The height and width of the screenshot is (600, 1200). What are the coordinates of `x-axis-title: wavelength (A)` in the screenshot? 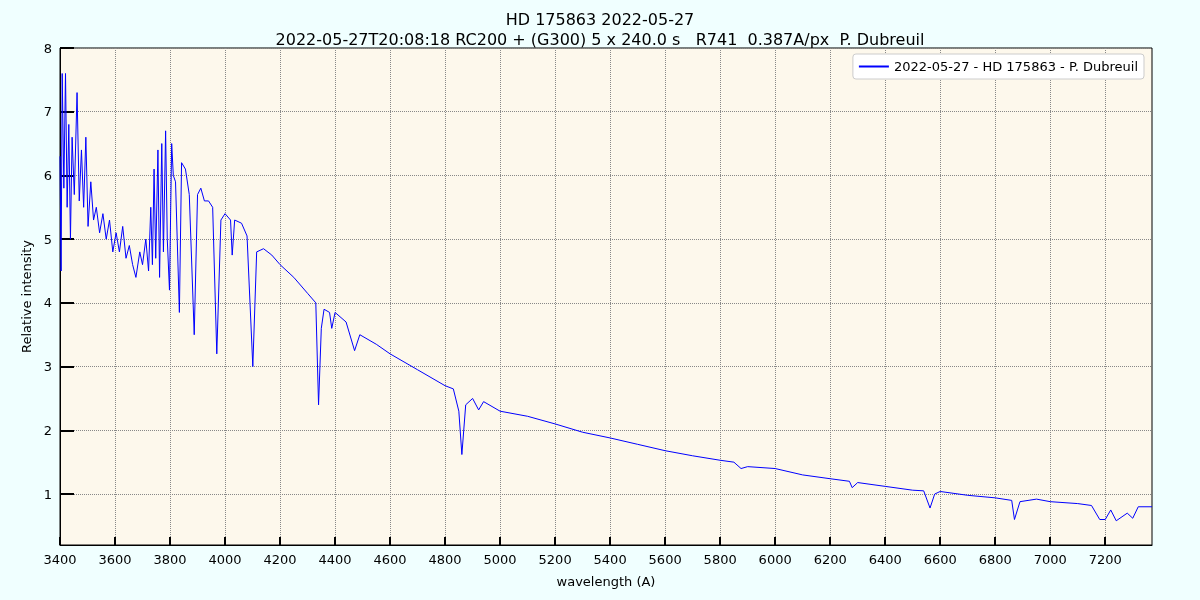 It's located at (606, 581).